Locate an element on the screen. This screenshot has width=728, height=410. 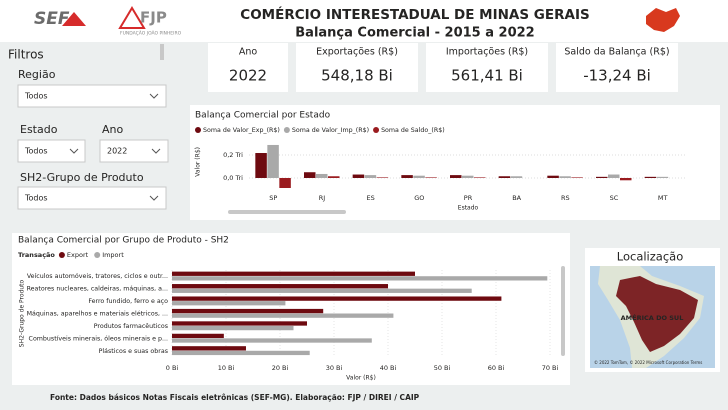
legend-label: Soma de Valor_Exp_(R$) is located at coordinates (241, 130).